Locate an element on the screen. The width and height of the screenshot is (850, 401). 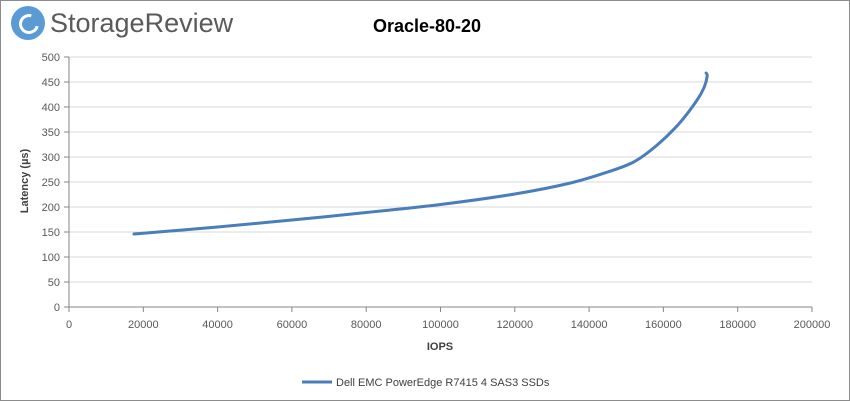
x-tick-label: 40000 is located at coordinates (217, 325).